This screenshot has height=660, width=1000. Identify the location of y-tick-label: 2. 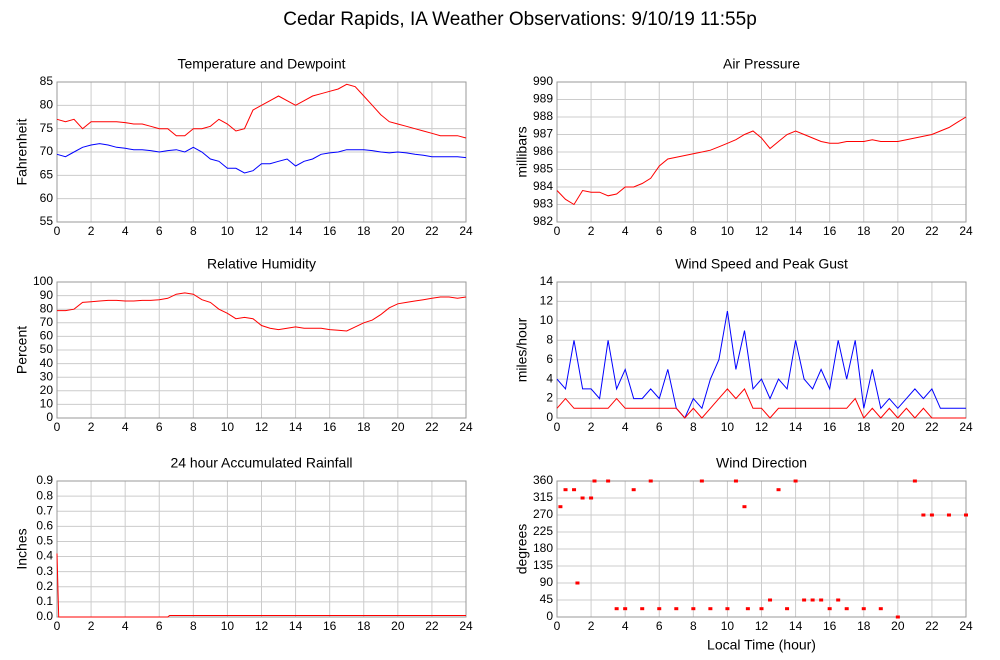
(549, 398).